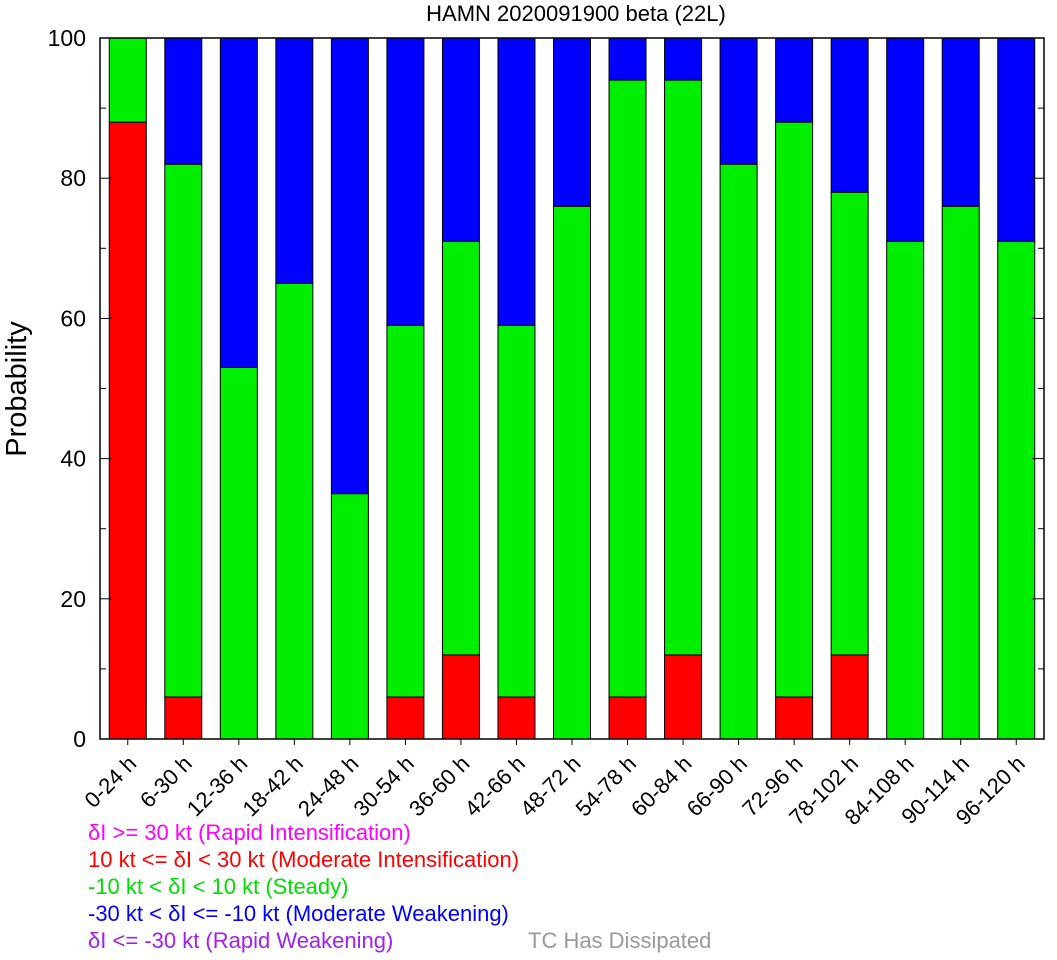  I want to click on bar-segment-18-42h-s3, so click(294, 160).